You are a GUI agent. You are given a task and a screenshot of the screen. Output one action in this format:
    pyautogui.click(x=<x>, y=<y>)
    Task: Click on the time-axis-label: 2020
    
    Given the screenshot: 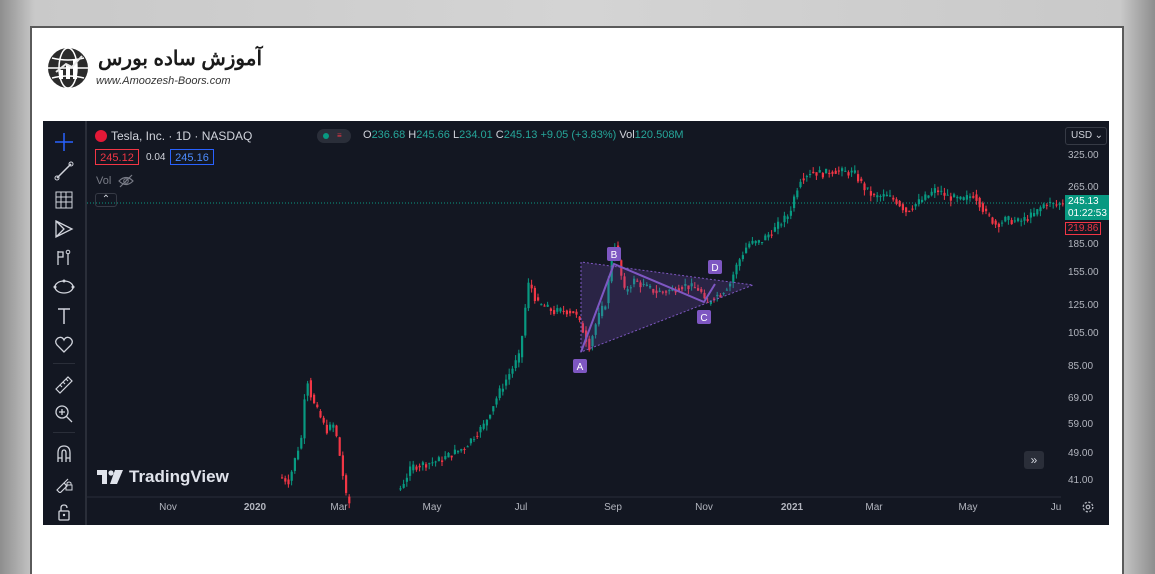 What is the action you would take?
    pyautogui.click(x=255, y=507)
    